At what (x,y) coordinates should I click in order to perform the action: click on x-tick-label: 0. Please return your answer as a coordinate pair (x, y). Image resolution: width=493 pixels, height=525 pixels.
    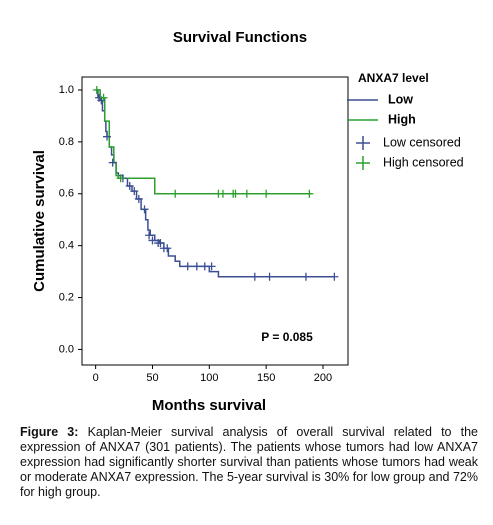
    Looking at the image, I should click on (96, 378).